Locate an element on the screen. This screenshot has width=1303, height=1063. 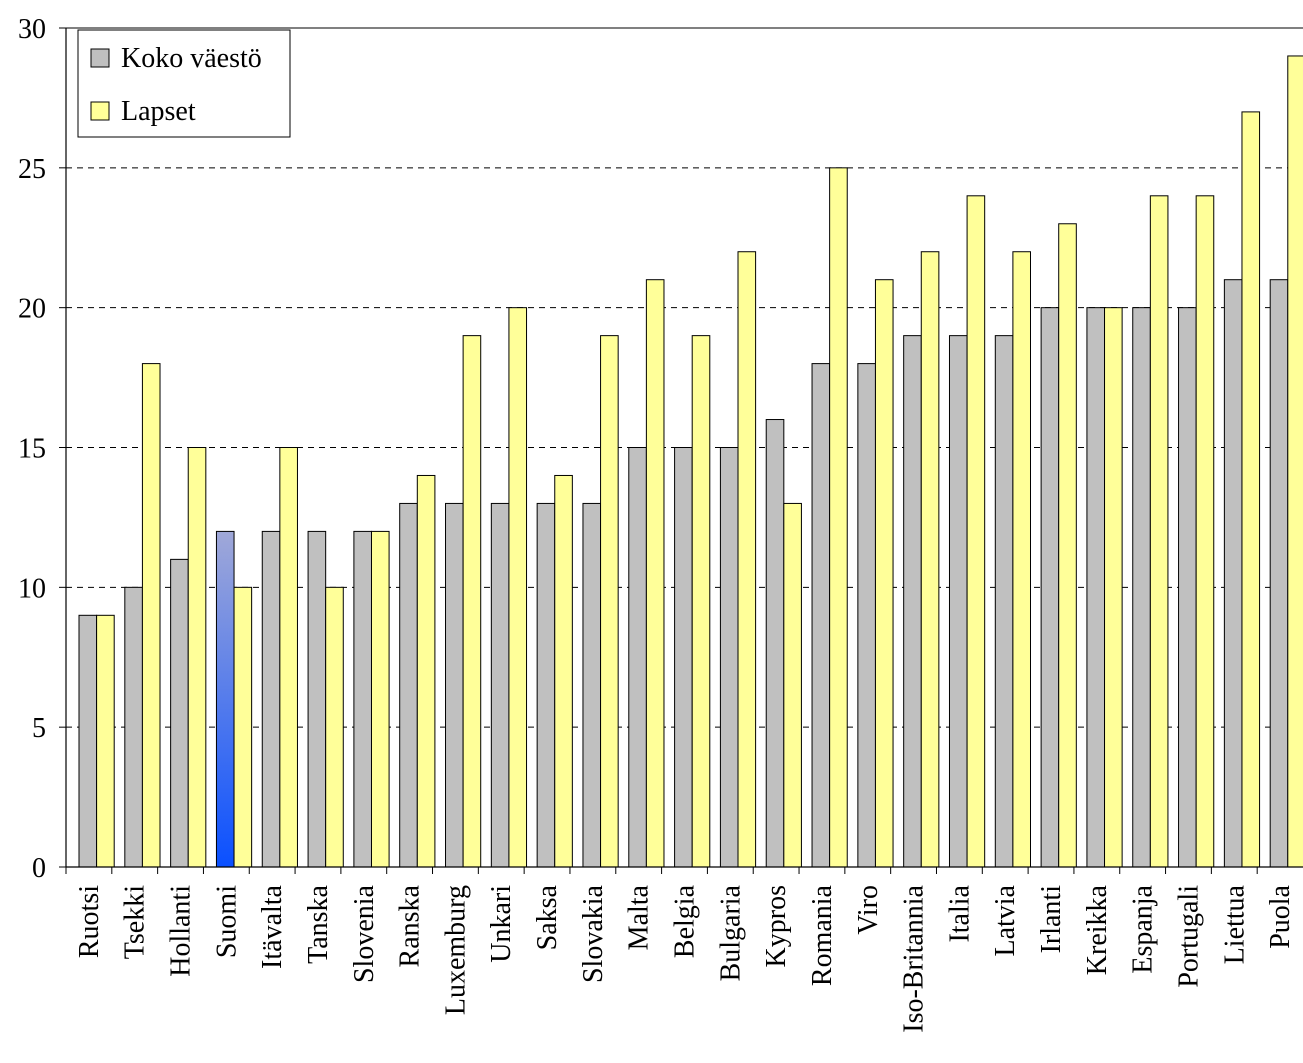
x-tick-label: Ruotsi is located at coordinates (89, 921).